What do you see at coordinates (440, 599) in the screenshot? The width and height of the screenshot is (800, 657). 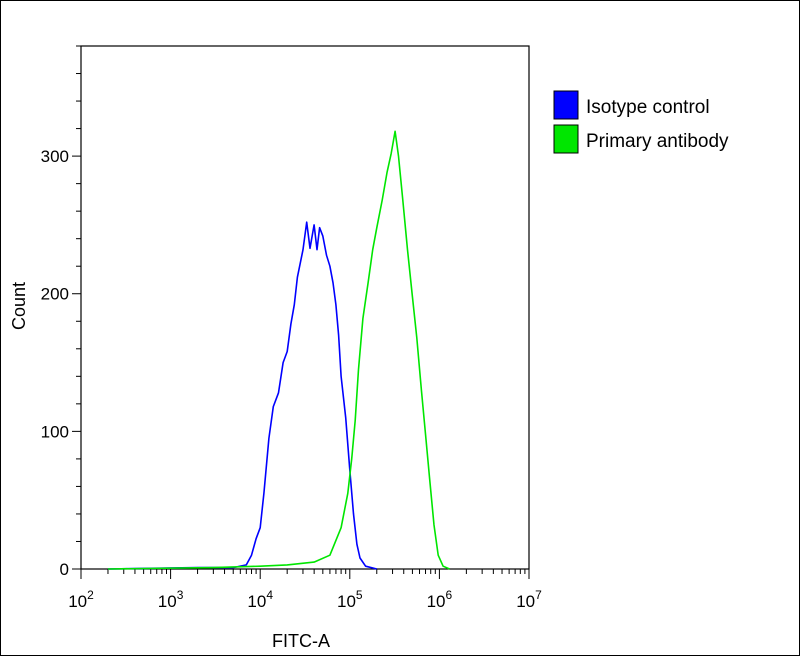 I see `x-tick-label: 10⁶` at bounding box center [440, 599].